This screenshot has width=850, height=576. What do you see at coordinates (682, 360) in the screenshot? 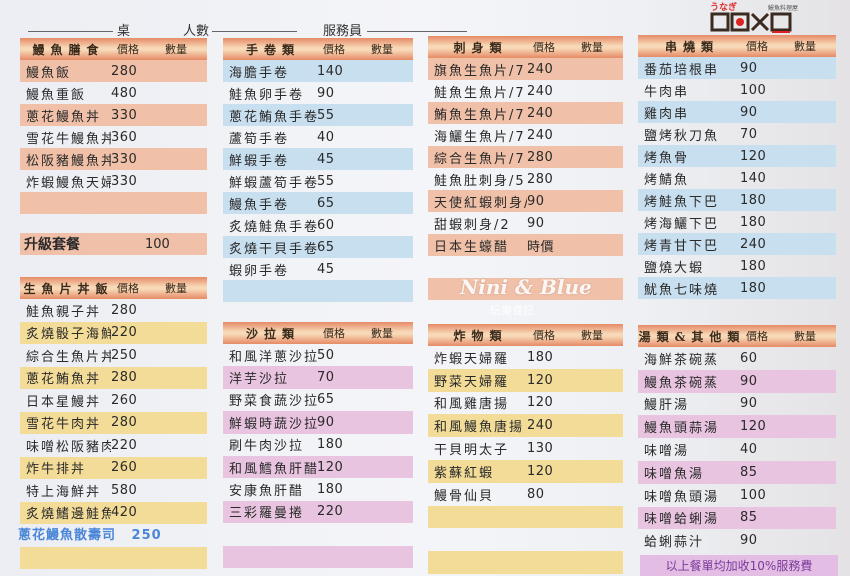
I see `item-name: 海鮮茶碗蒸` at bounding box center [682, 360].